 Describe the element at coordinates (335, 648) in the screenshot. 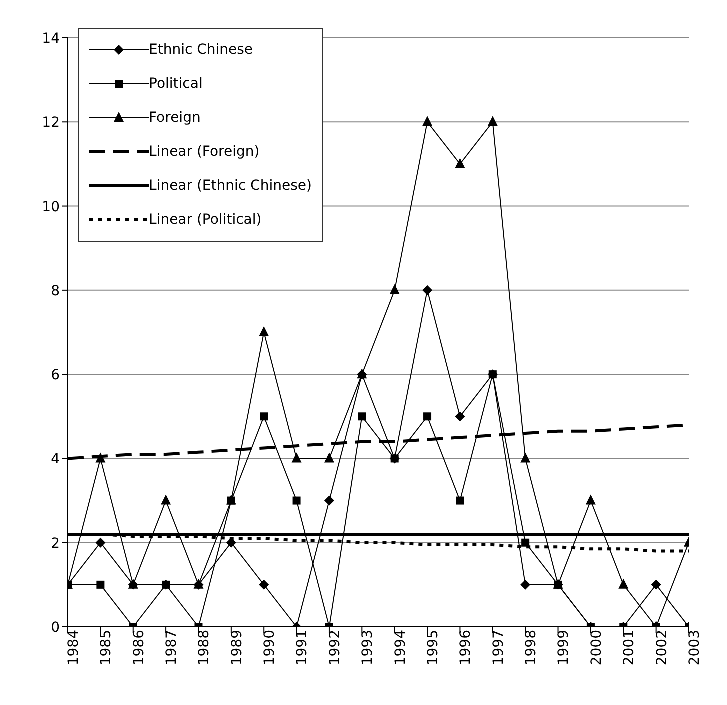

I see `x-tick-label: 1992` at that location.